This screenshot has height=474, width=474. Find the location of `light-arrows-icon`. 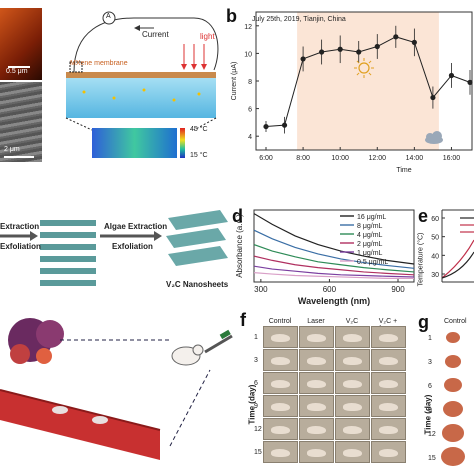

light-arrows-icon is located at coordinates (194, 57).